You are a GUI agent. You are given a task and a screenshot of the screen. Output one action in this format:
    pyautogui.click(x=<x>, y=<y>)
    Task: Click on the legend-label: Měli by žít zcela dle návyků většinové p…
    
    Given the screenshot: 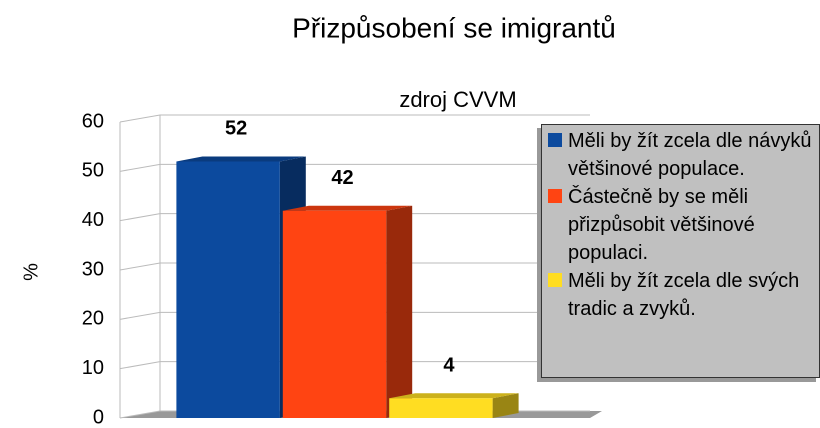 What is the action you would take?
    pyautogui.click(x=690, y=155)
    